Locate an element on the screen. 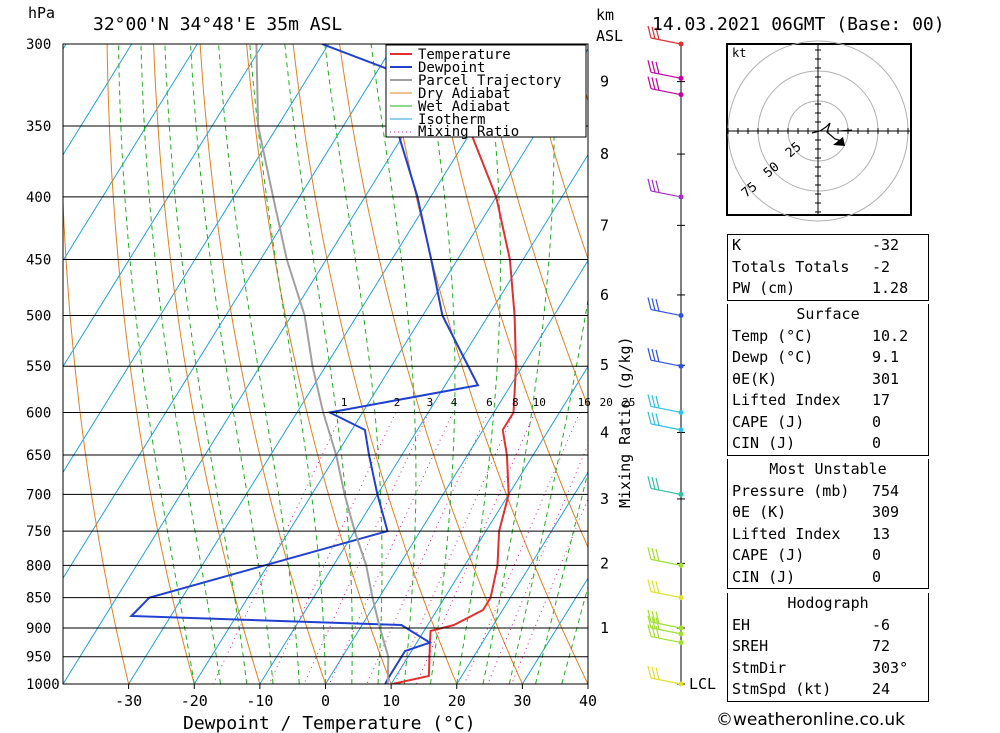  x-tick-label: -20 is located at coordinates (194, 701).